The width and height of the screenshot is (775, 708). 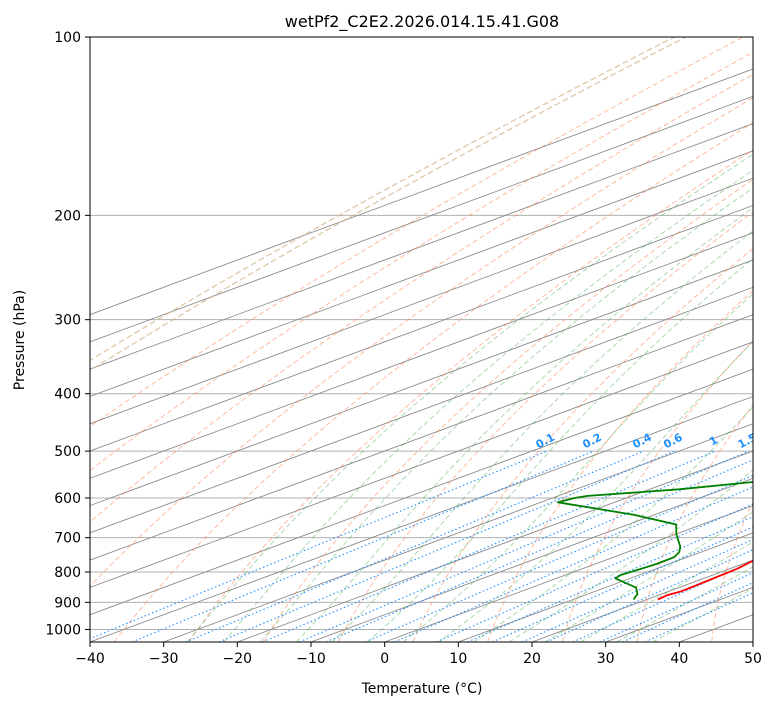 I want to click on profile-lines, so click(x=655, y=541).